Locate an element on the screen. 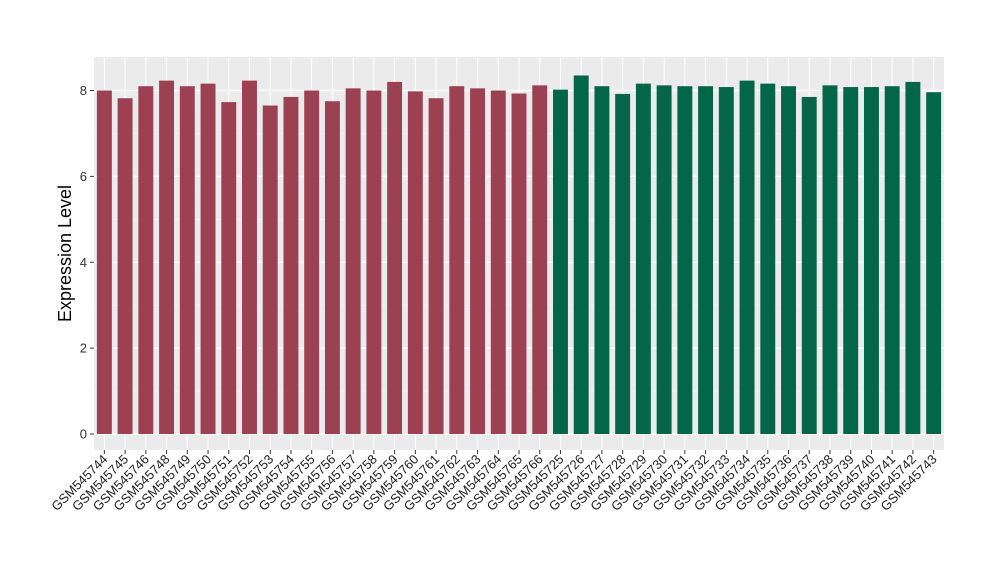 This screenshot has height=580, width=1000. y-axis: 0 2 4 6 8 is located at coordinates (87, 262).